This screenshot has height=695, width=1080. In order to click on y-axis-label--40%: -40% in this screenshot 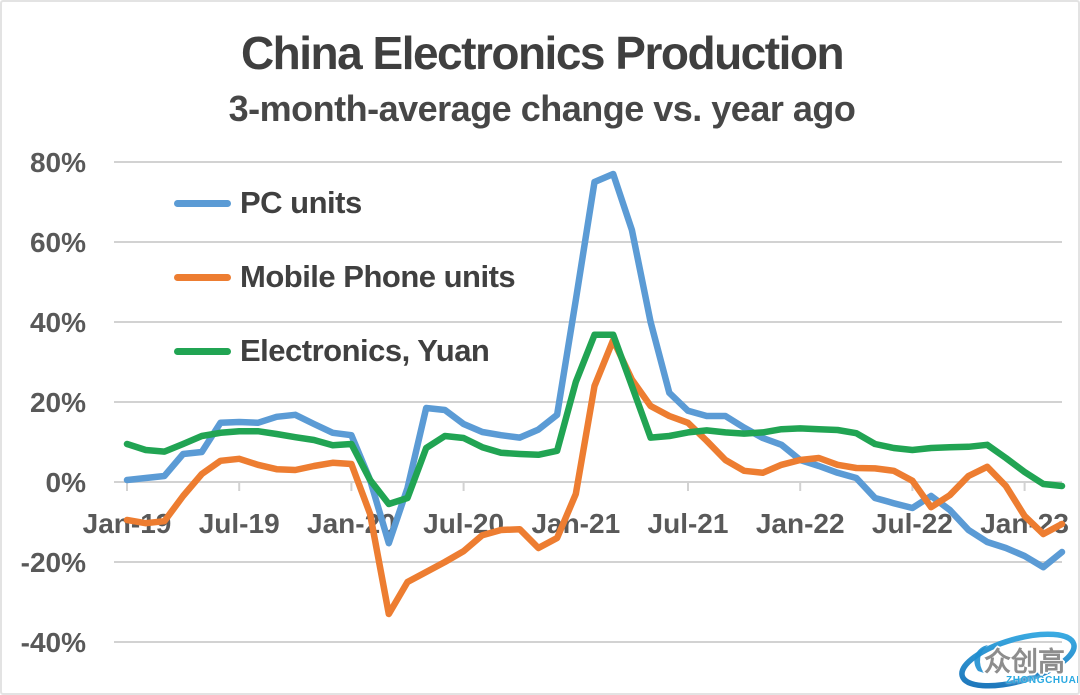, I will do `click(53, 642)`.